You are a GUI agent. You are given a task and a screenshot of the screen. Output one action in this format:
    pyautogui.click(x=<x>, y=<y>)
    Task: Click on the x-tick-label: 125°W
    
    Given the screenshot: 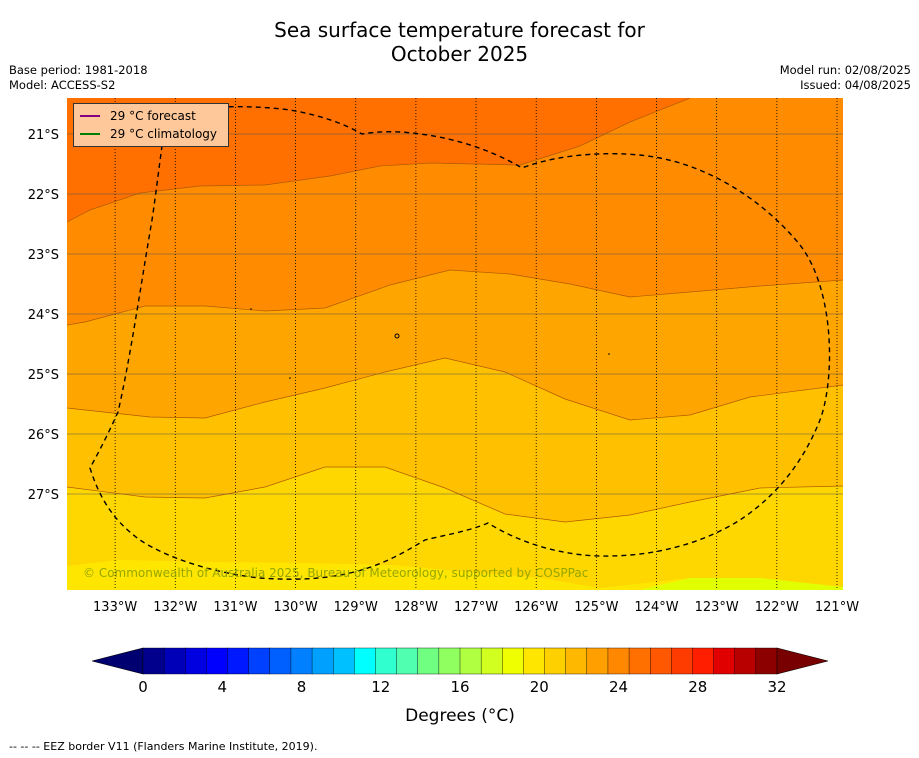 What is the action you would take?
    pyautogui.click(x=596, y=607)
    